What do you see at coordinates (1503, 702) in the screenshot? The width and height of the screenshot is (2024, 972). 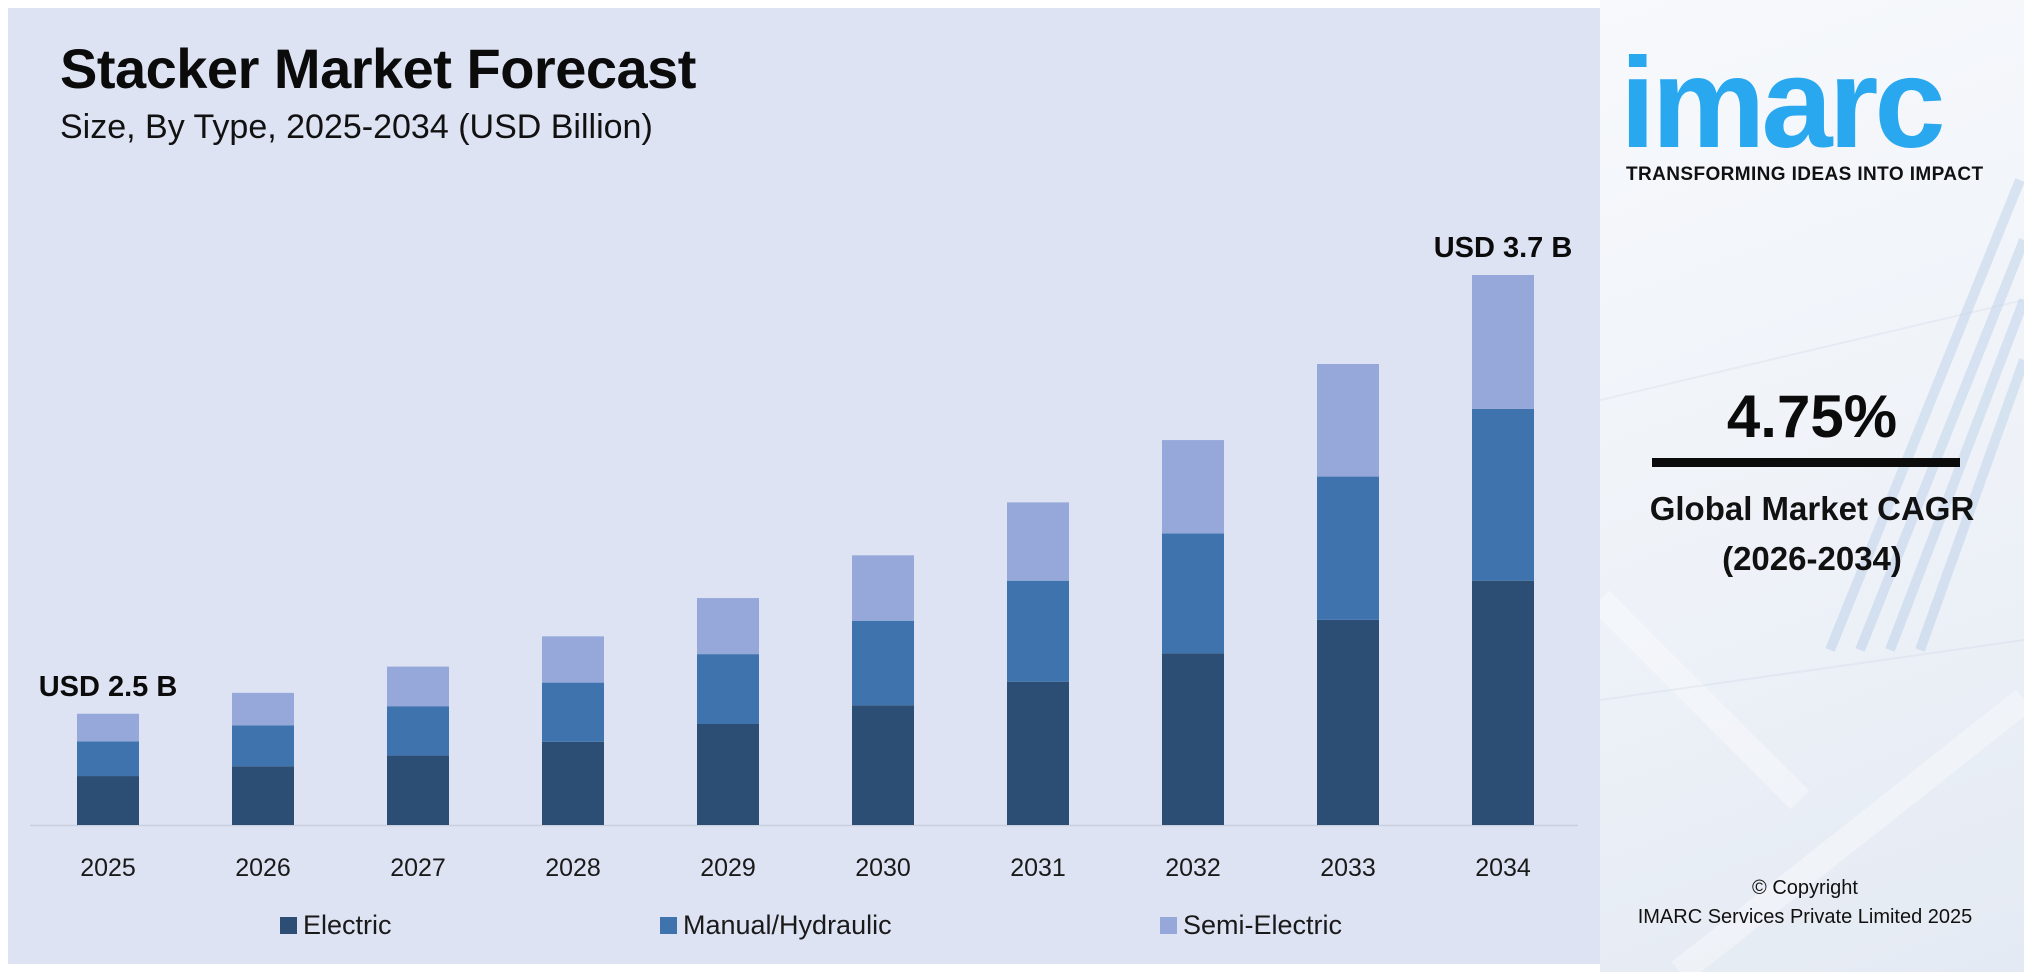 I see `bar-electric-2034` at bounding box center [1503, 702].